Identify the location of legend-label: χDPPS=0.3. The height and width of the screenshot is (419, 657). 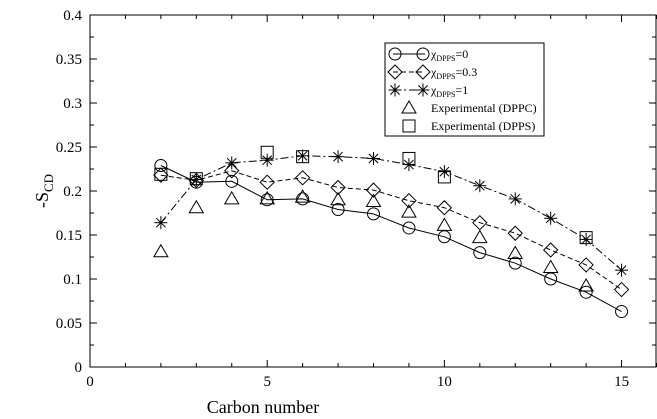
(453, 73).